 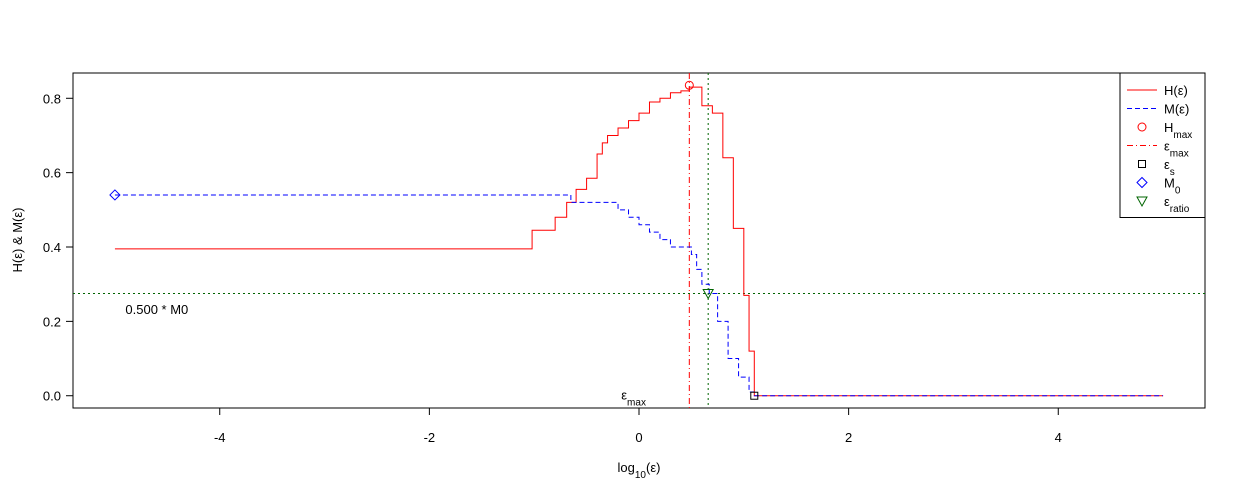 What do you see at coordinates (1172, 172) in the screenshot?
I see `legend-label-sub: s` at bounding box center [1172, 172].